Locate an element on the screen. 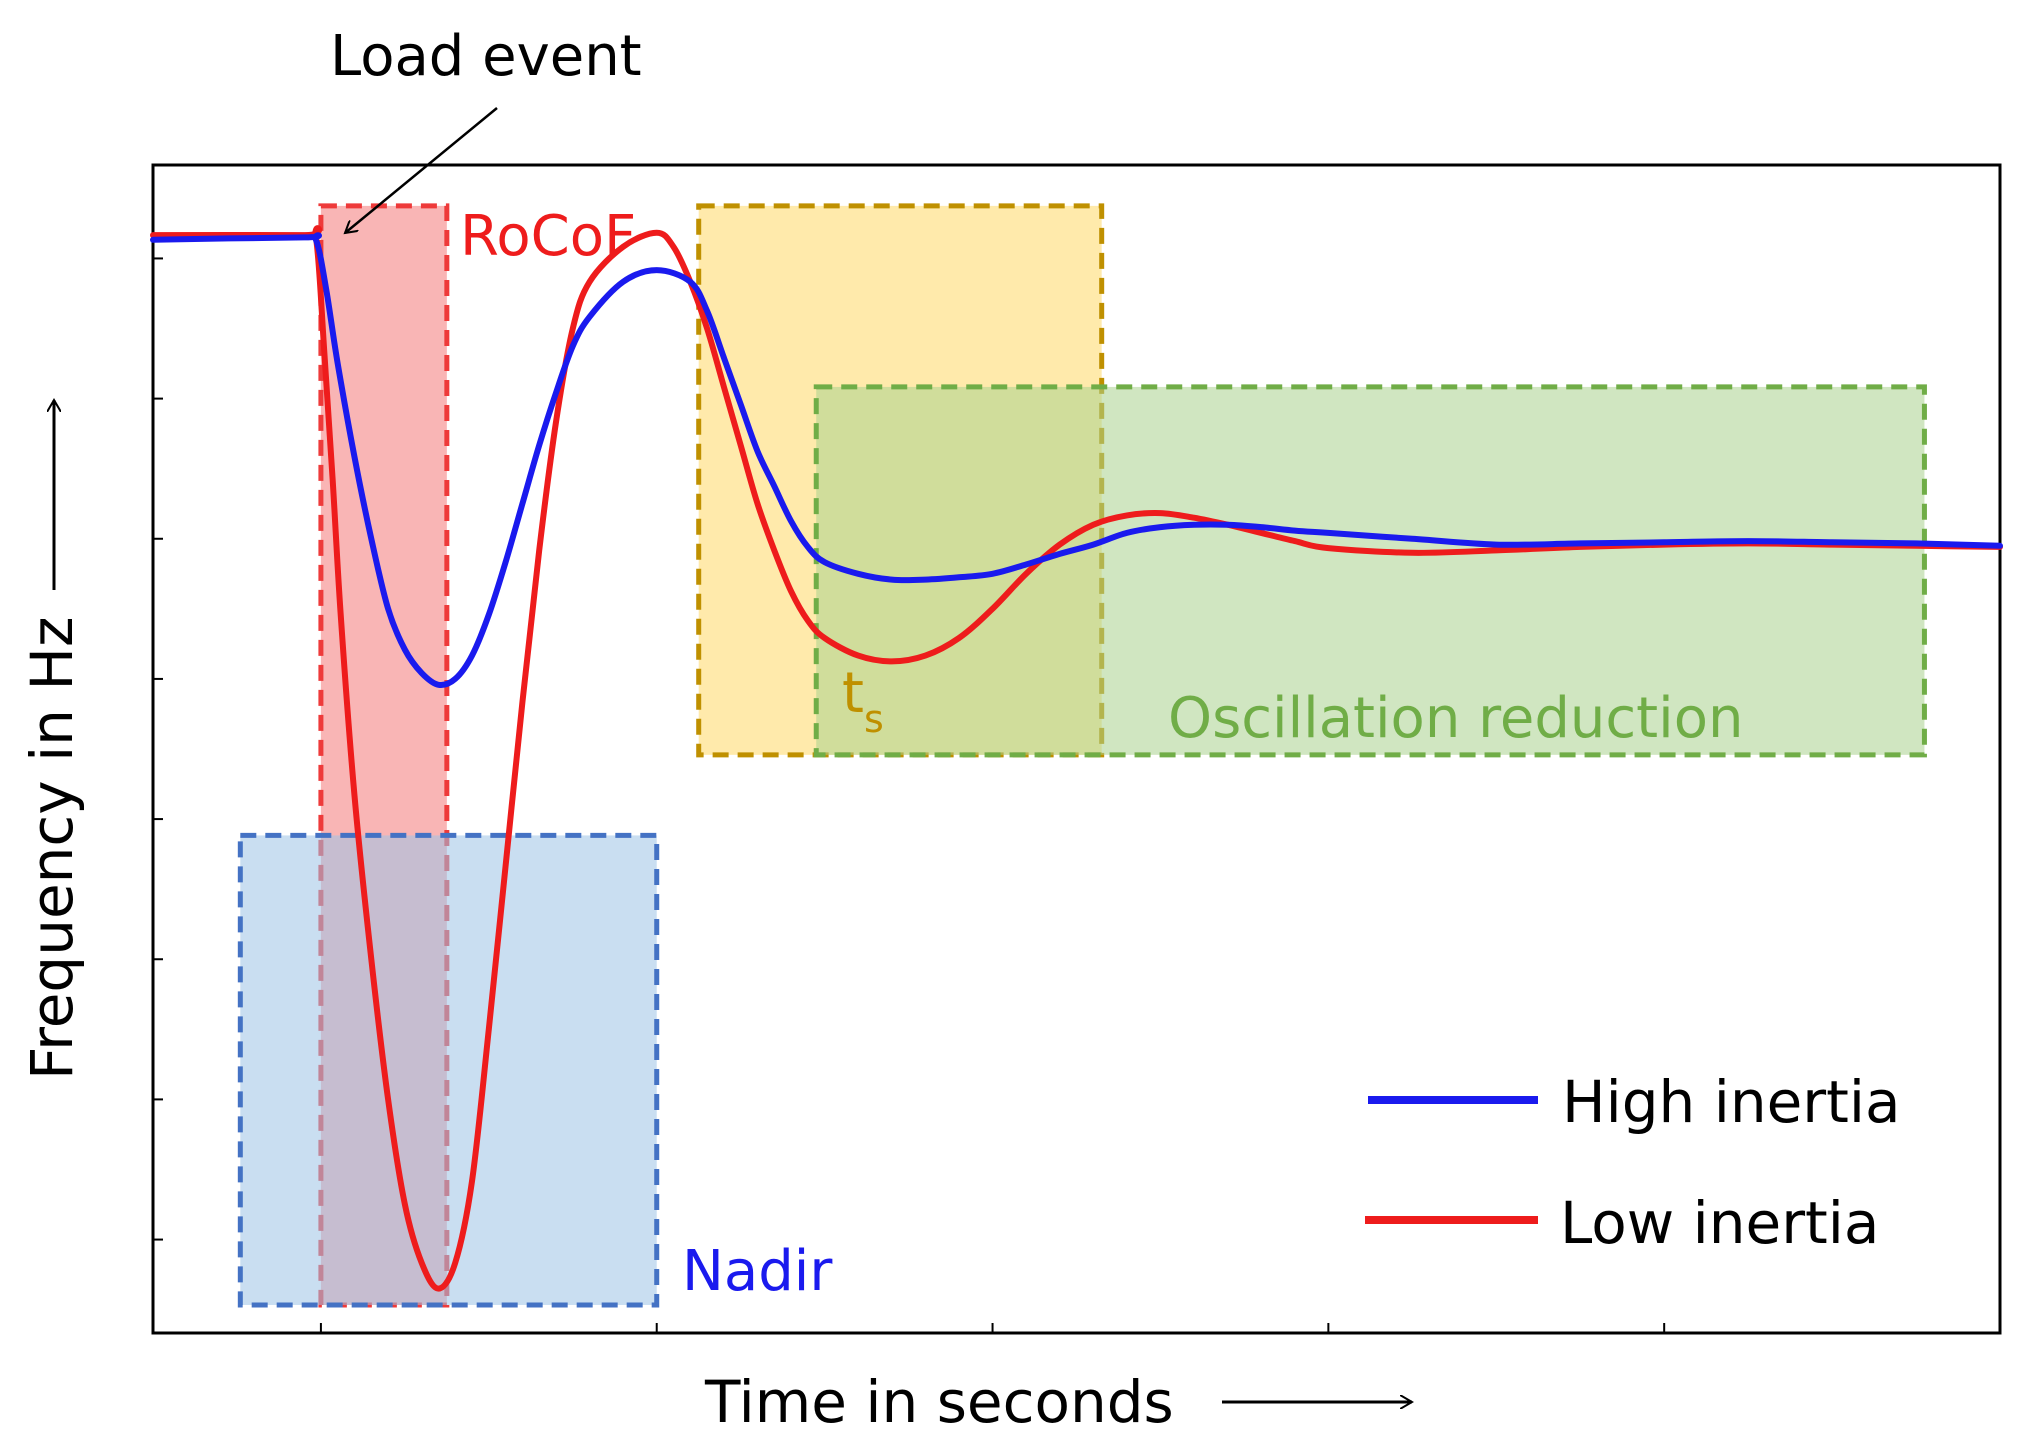  settling-time-label-main: t is located at coordinates (853, 693).